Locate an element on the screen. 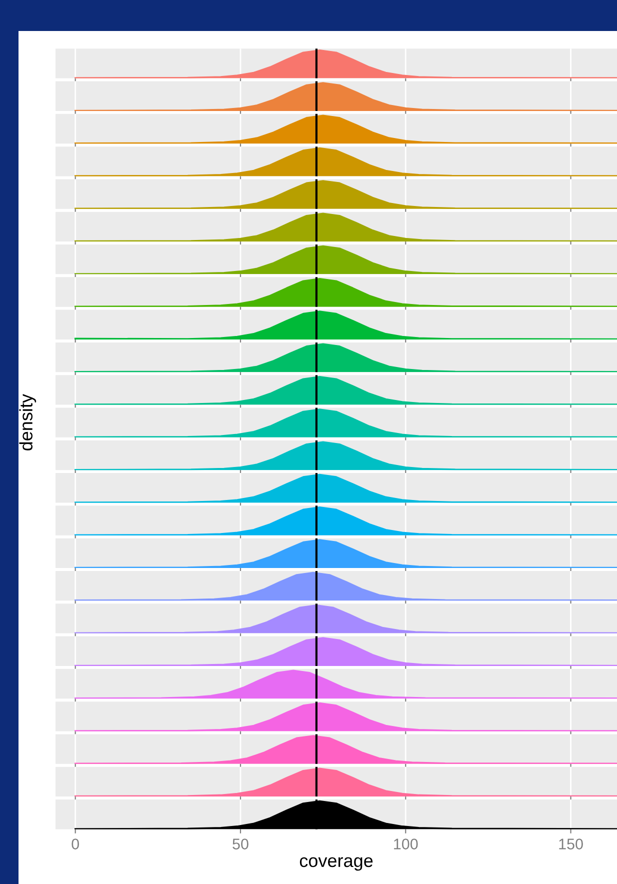 The width and height of the screenshot is (617, 884). x-tick-label: 150 is located at coordinates (571, 844).